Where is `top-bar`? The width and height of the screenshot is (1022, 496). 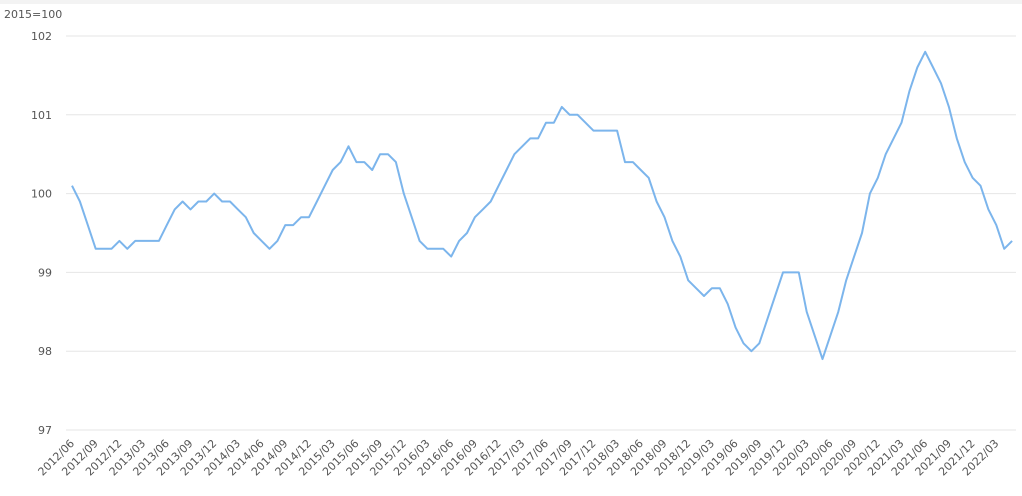
top-bar is located at coordinates (511, 2).